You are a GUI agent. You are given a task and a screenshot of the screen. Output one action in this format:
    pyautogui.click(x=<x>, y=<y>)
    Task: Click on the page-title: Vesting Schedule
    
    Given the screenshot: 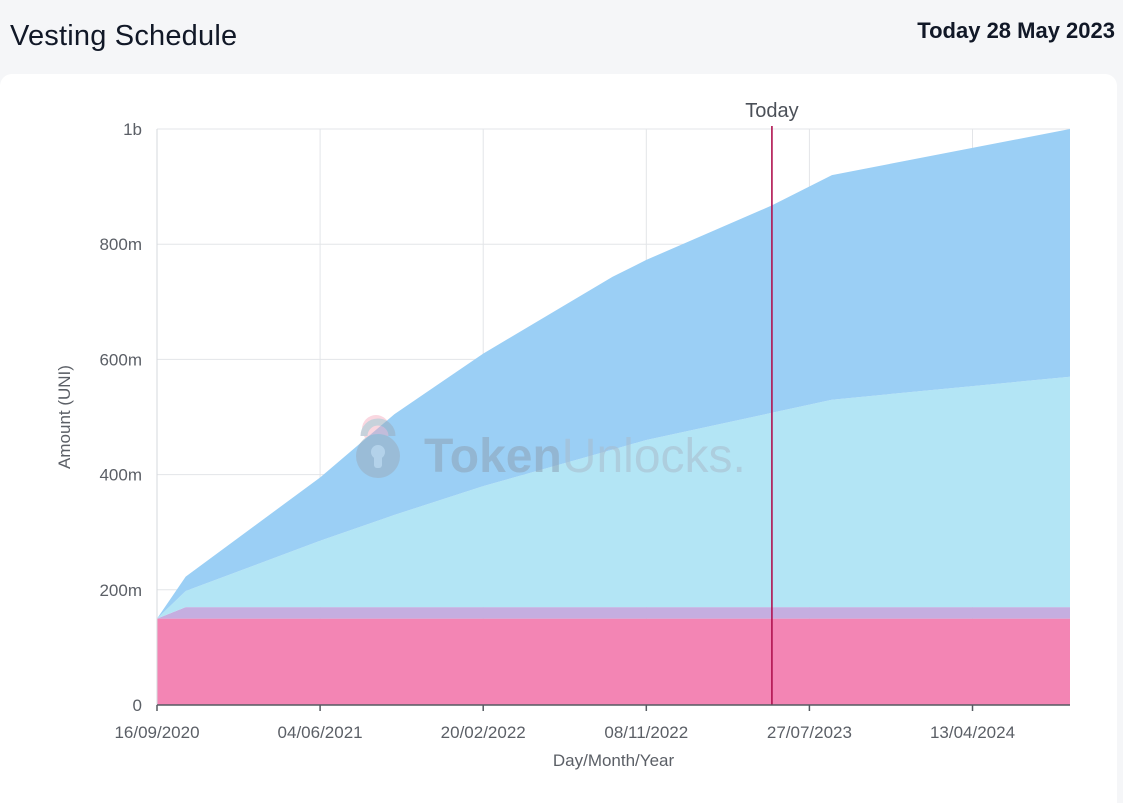 What is the action you would take?
    pyautogui.click(x=124, y=36)
    